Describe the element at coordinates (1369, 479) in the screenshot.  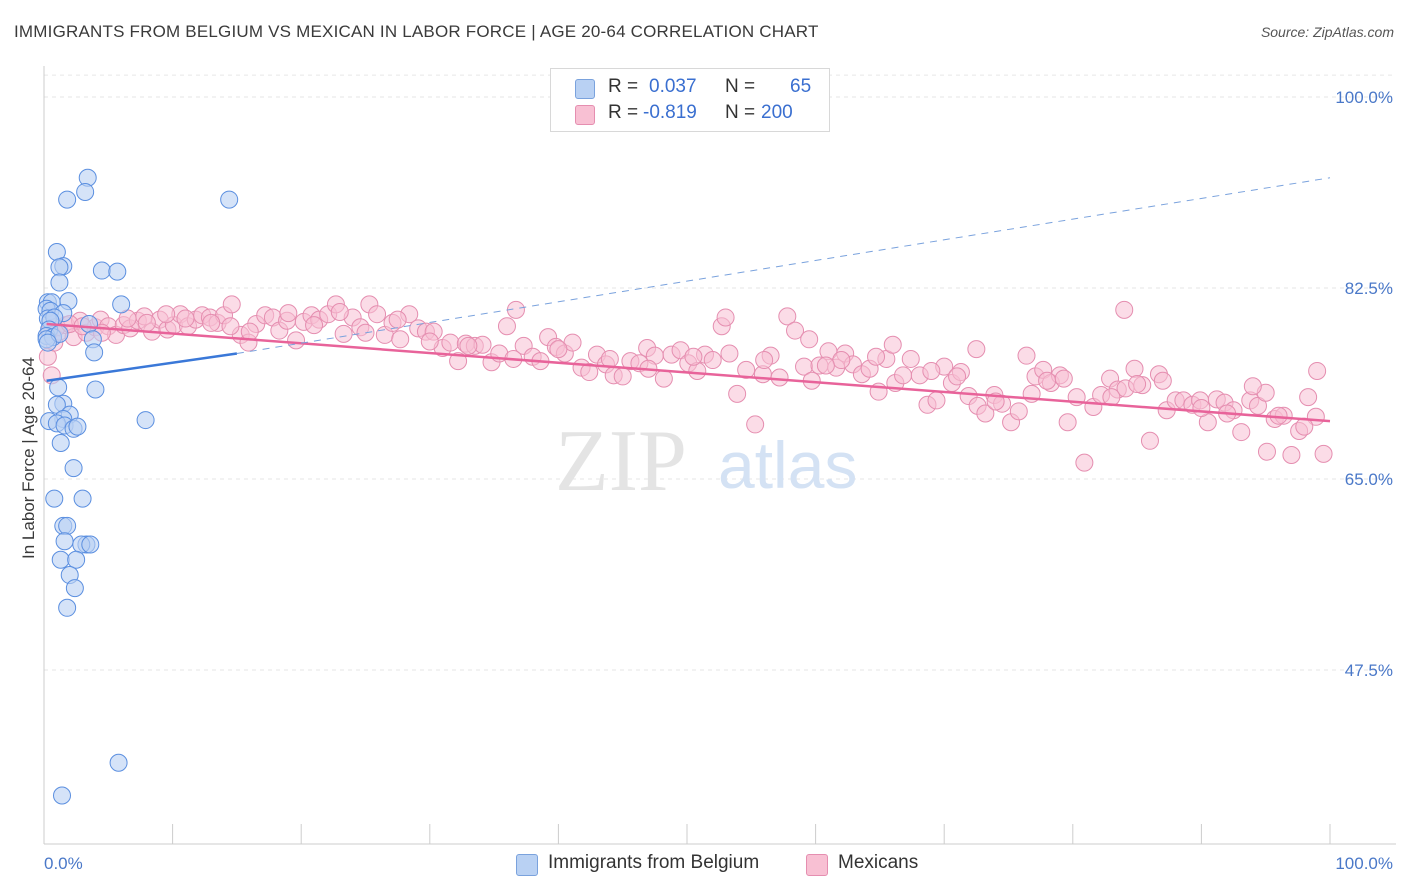
I see `y-tick-label: 65.0%` at that location.